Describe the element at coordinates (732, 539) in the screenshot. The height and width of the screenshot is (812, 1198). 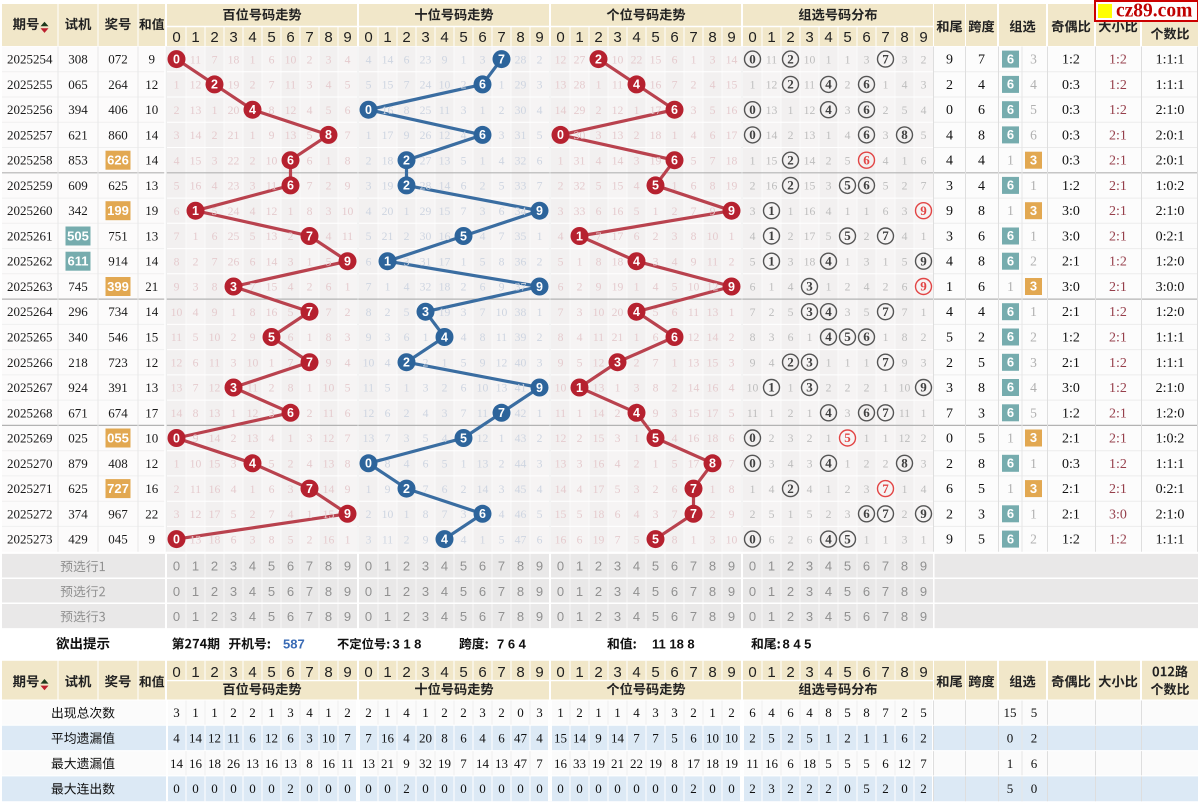
I see `svg-text: 10` at that location.